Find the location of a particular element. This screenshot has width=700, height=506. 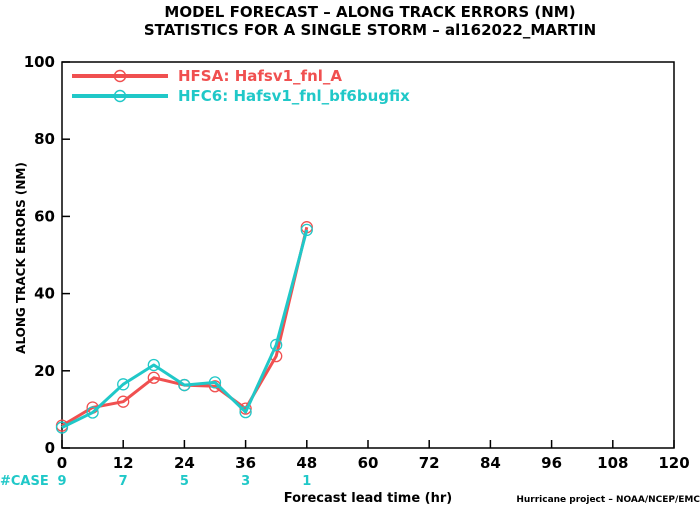

y-tick-label: 20 is located at coordinates (44, 371).